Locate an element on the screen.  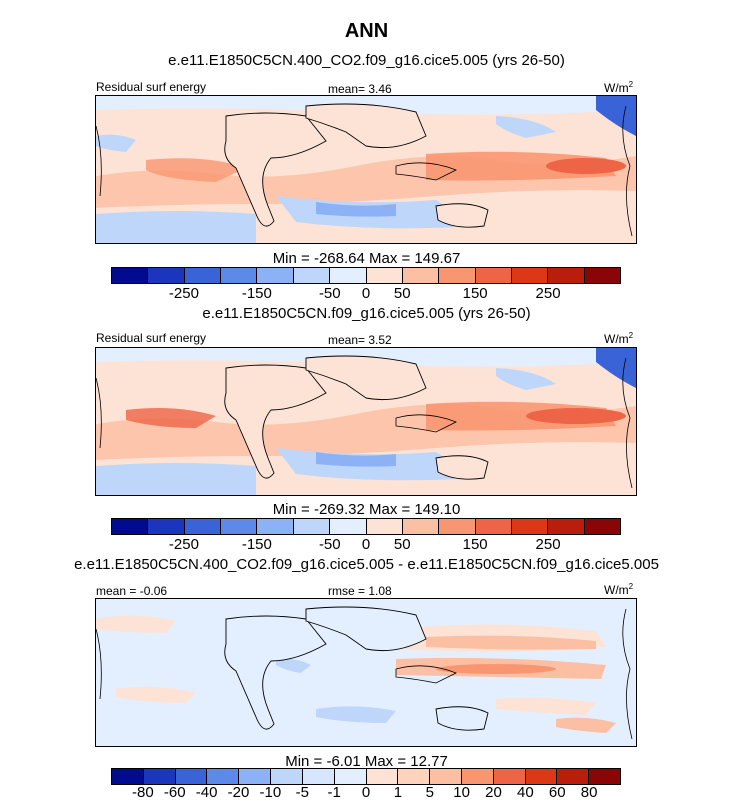
panel-1-minmax: Min = -268.64 Max = 149.67 is located at coordinates (366, 258).